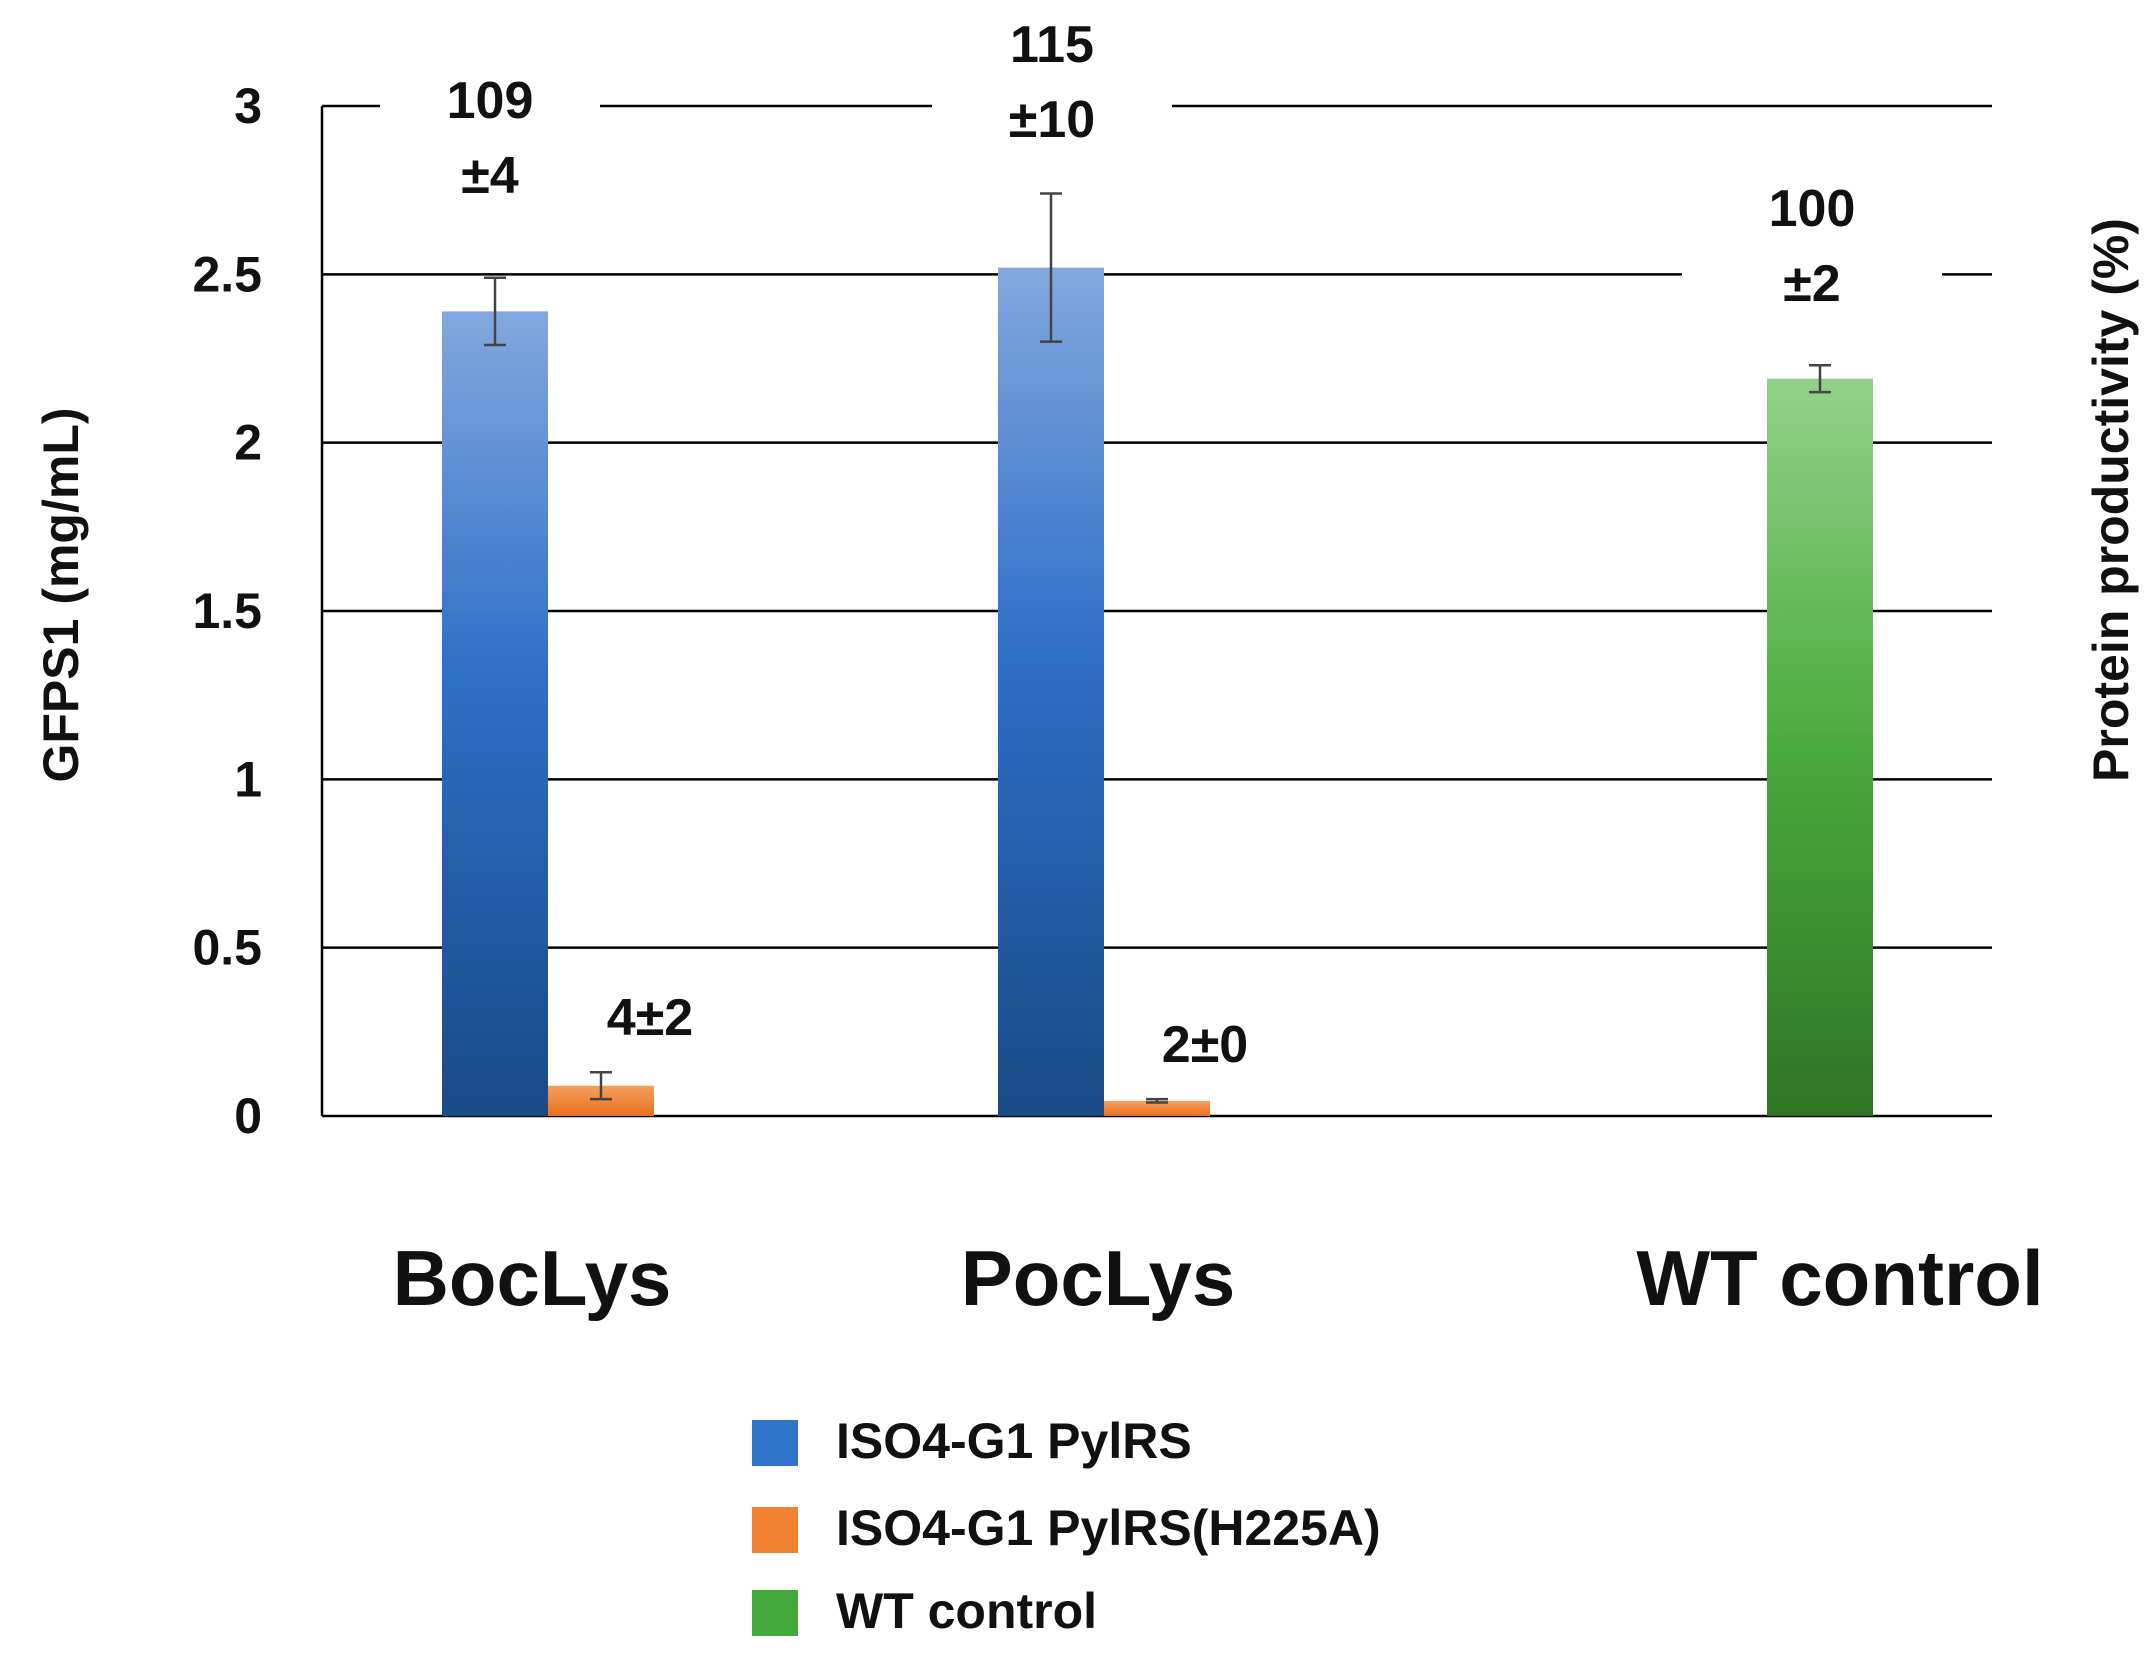 The image size is (2152, 1670). What do you see at coordinates (1157, 1108) in the screenshot?
I see `series-h225a-bar` at bounding box center [1157, 1108].